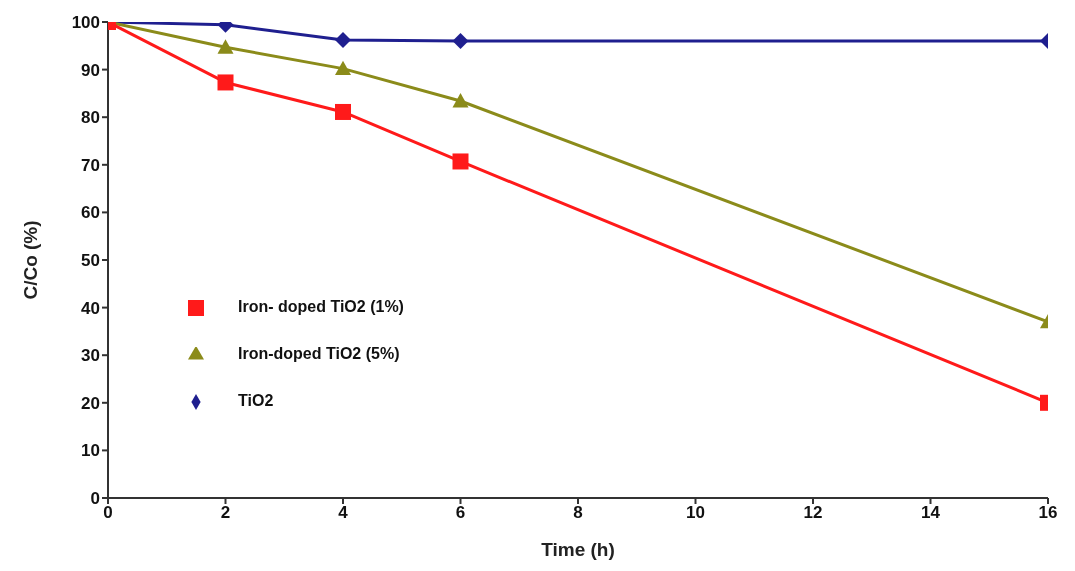  I want to click on x-tick-label: 2, so click(225, 513).